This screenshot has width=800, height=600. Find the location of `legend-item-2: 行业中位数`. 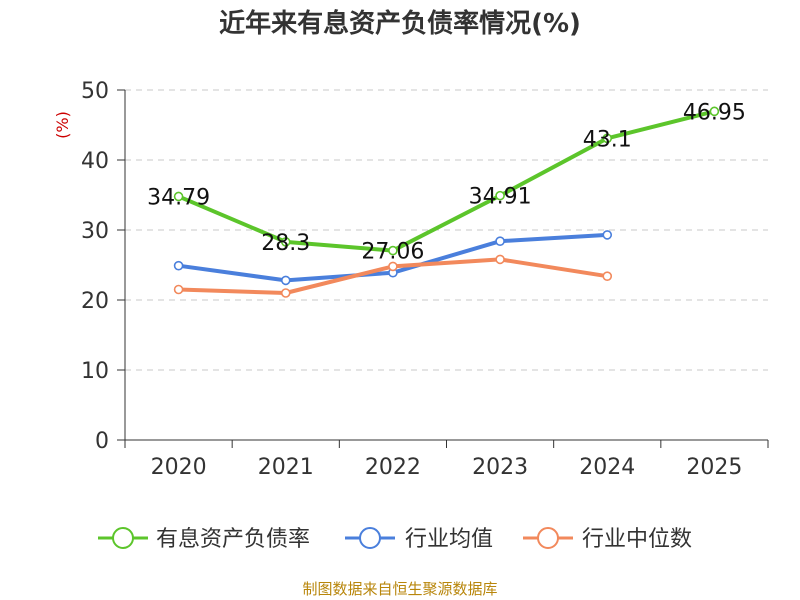

legend-item-2: 行业中位数 is located at coordinates (607, 539).